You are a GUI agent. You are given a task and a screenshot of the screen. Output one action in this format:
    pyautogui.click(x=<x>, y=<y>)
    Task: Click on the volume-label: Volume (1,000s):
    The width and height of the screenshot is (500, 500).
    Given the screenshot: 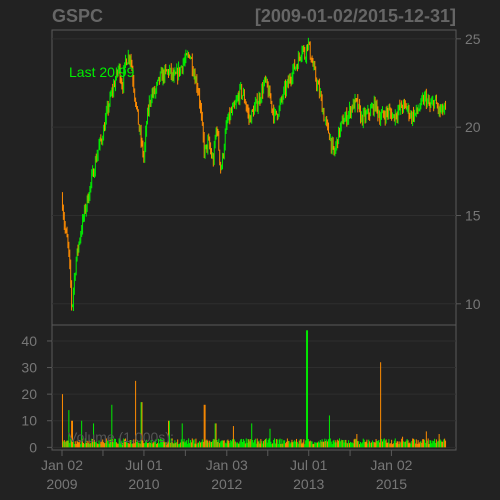 What is the action you would take?
    pyautogui.click(x=121, y=437)
    